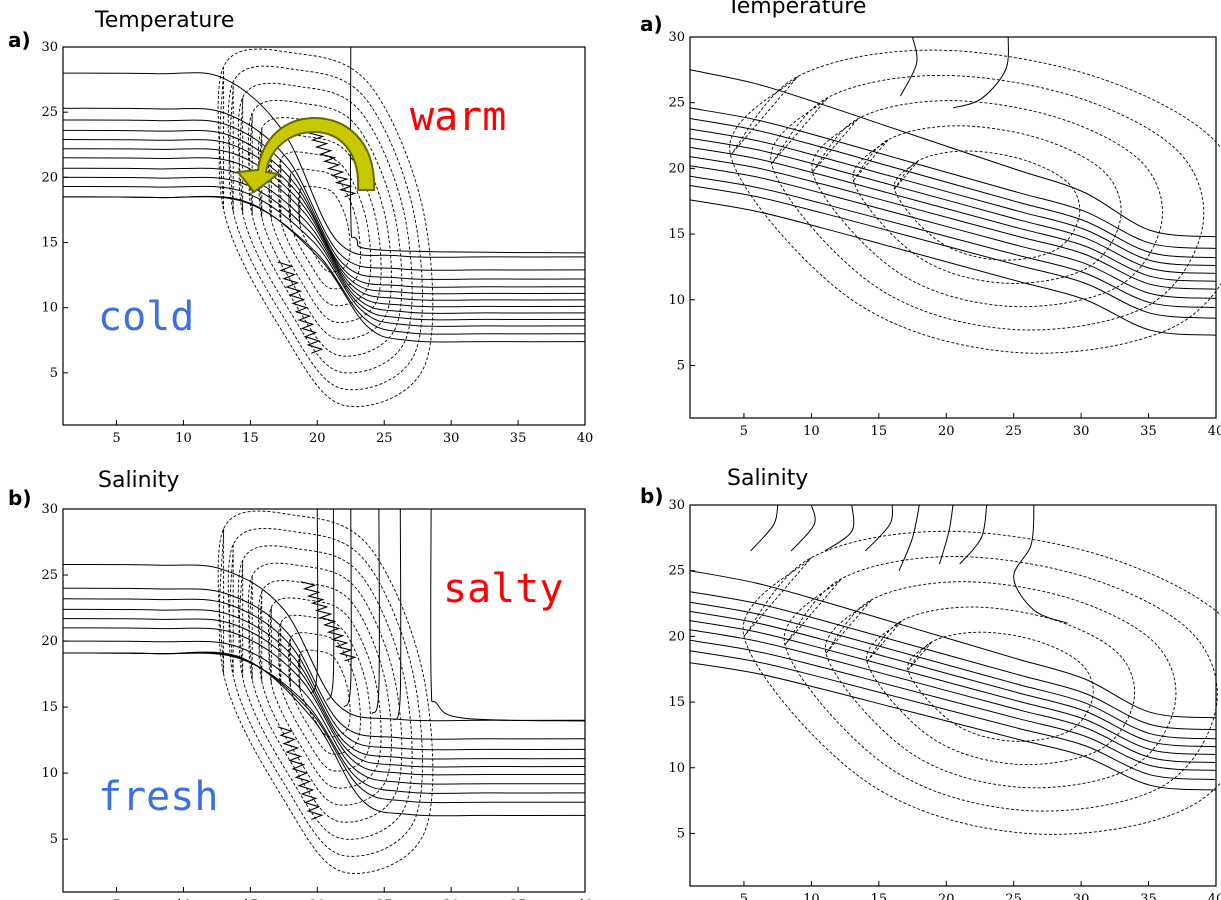 This screenshot has width=1221, height=900. I want to click on annotation-warm: warm, so click(458, 117).